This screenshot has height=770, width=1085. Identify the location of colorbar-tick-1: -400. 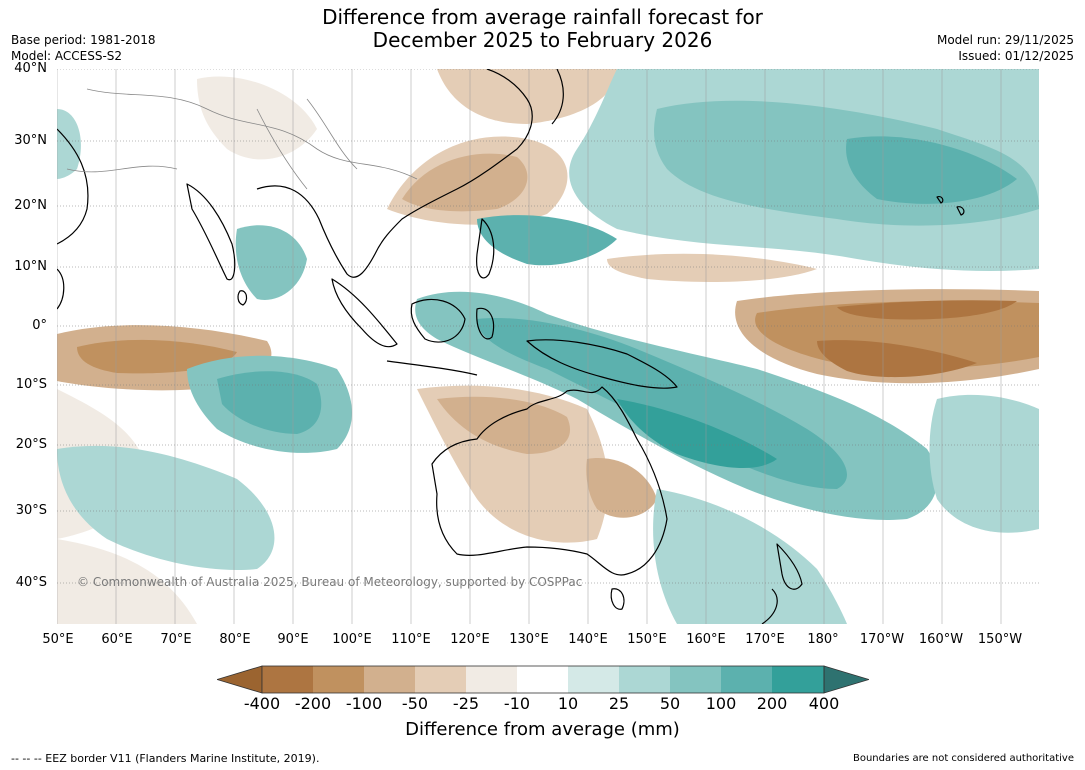
(262, 703).